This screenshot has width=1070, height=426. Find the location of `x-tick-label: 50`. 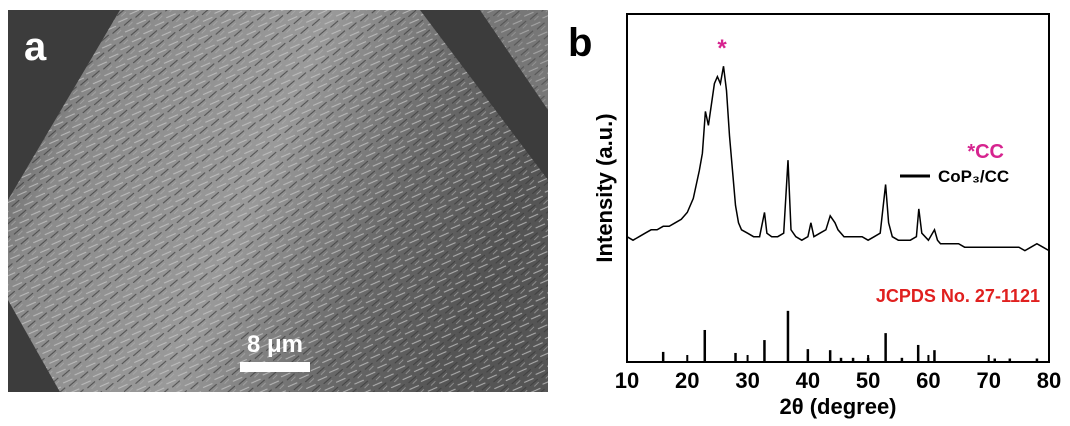

x-tick-label: 50 is located at coordinates (868, 380).